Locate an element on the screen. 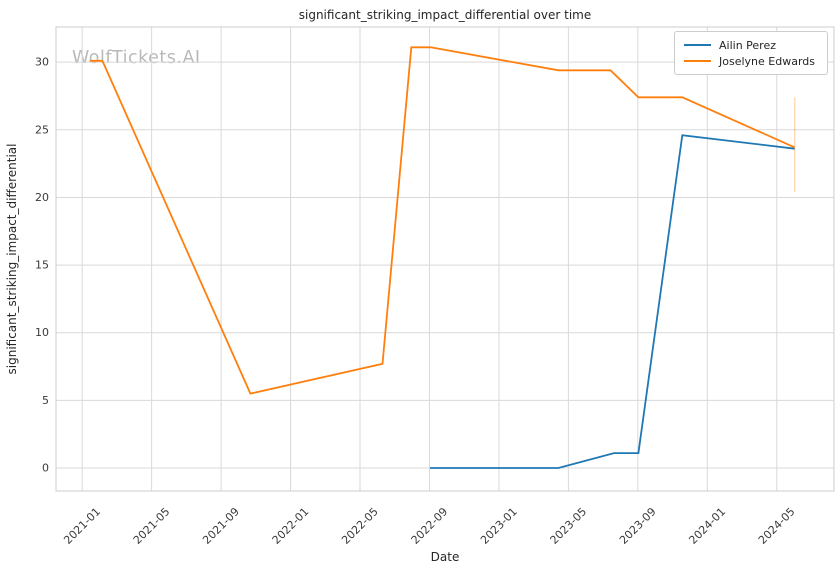  y-tick-label: 25 is located at coordinates (42, 129).